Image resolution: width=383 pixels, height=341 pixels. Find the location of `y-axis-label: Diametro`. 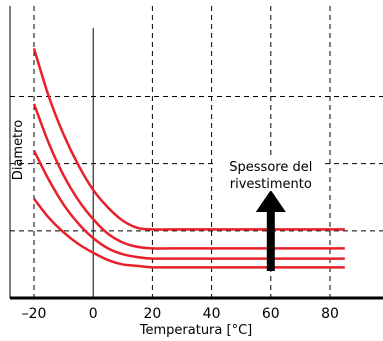

y-axis-label: Diametro is located at coordinates (18, 150).